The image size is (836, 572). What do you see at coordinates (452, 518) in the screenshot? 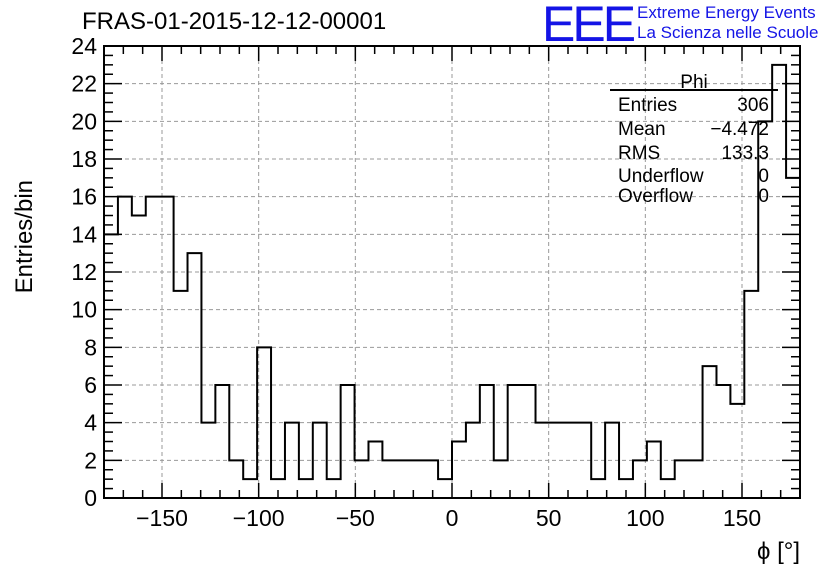
I see `x-tick-label: 0` at bounding box center [452, 518].